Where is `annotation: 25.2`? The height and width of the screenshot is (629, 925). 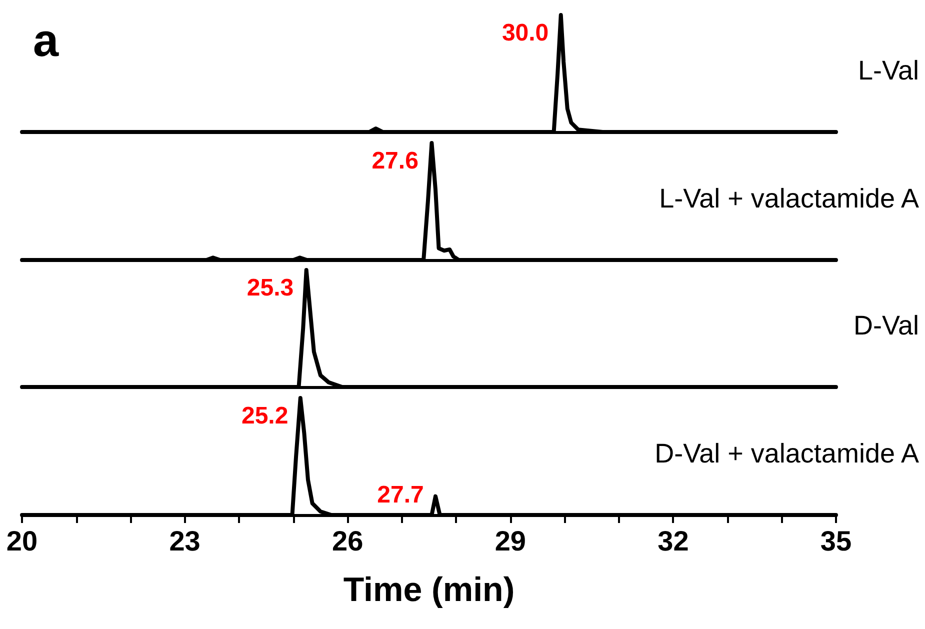 annotation: 25.2 is located at coordinates (264, 416).